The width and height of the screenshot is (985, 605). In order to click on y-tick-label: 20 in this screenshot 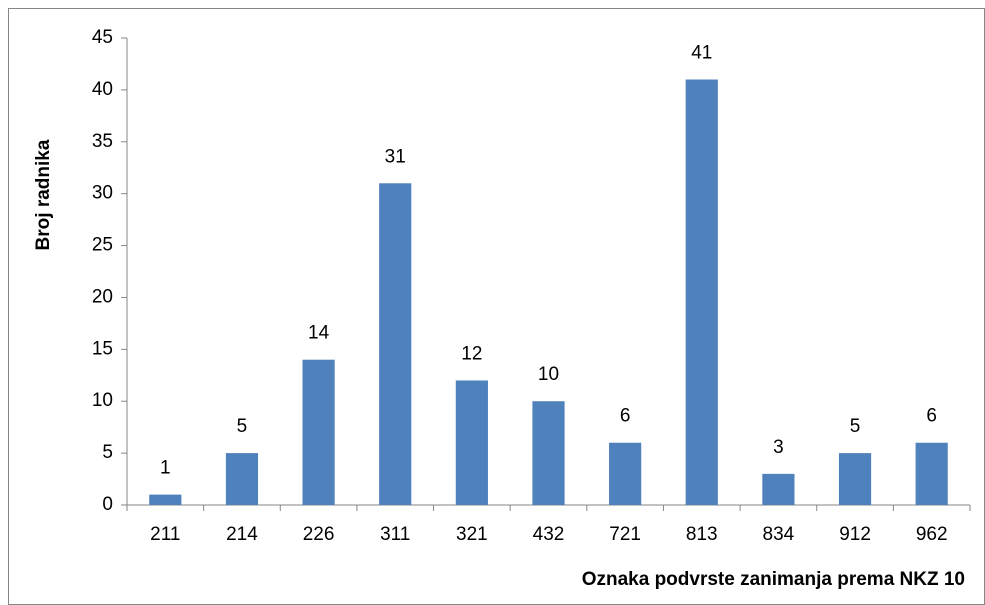, I will do `click(102, 296)`.